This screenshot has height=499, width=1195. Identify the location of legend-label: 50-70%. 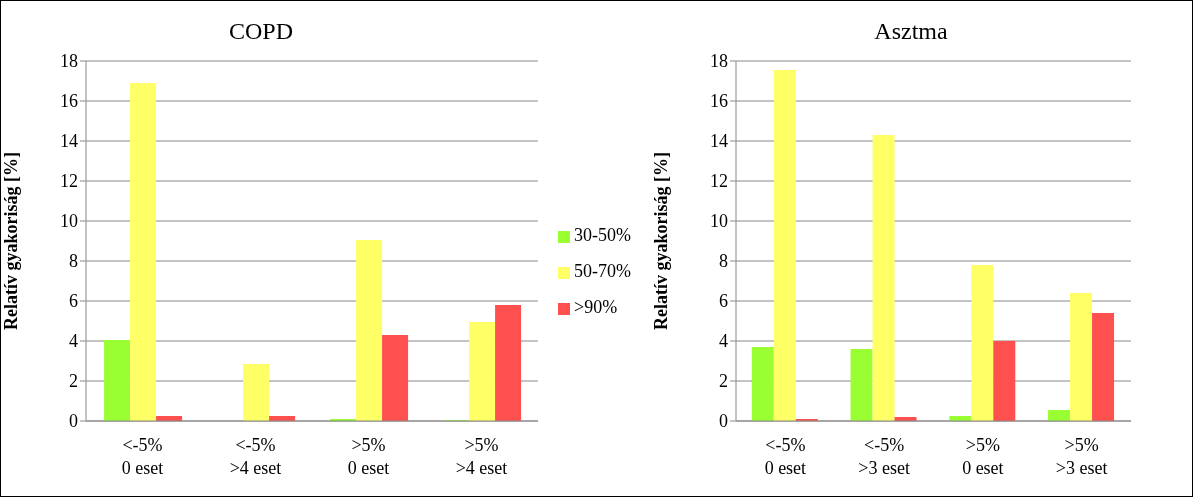
(602, 271).